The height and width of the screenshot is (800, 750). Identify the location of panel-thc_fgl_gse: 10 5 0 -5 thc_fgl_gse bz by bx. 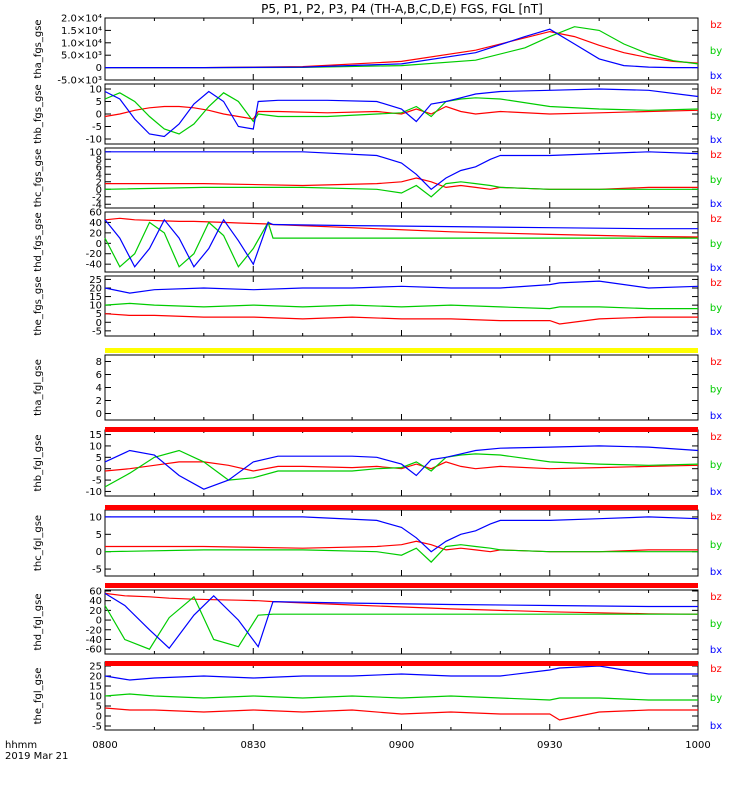
(377, 543).